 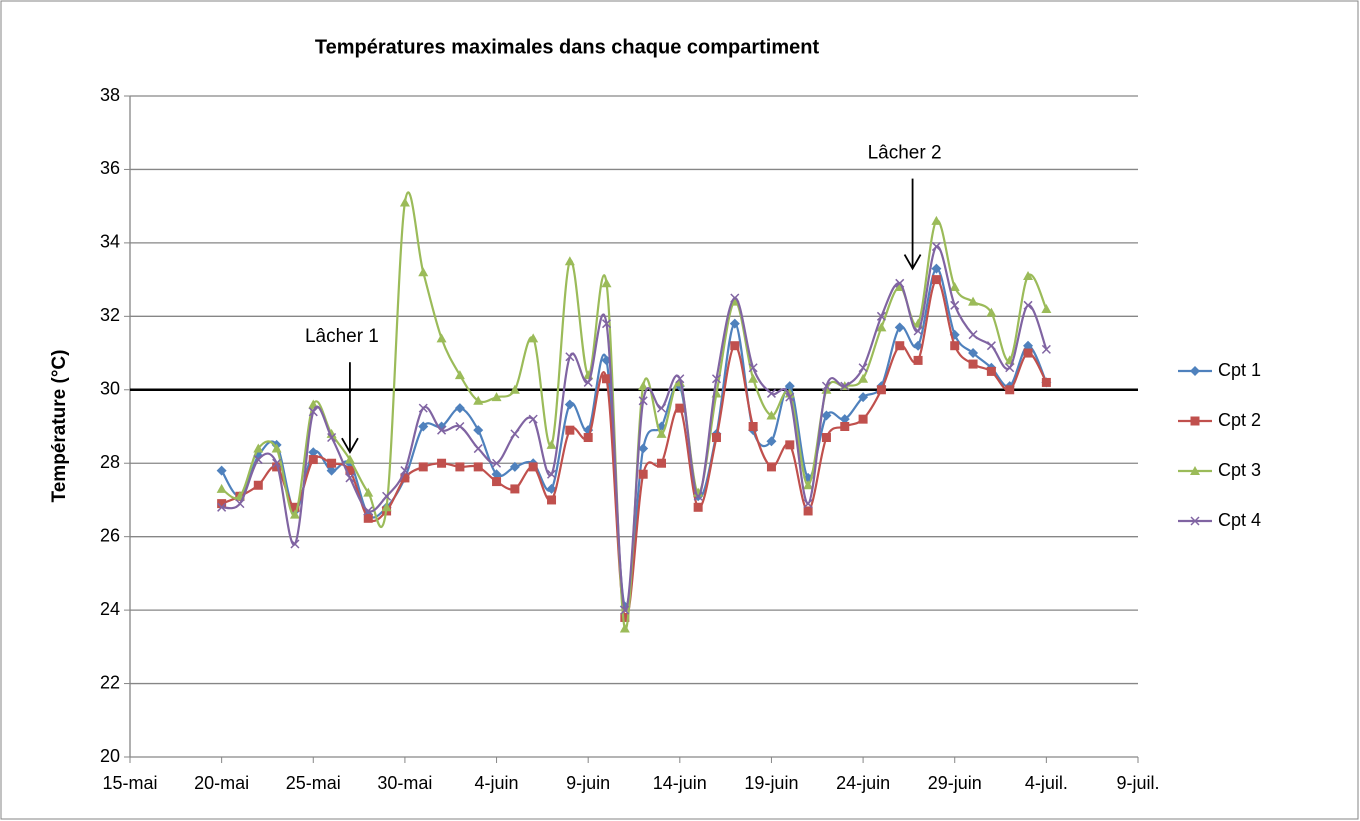 I want to click on x-tick-label: 25-mai, so click(x=313, y=783).